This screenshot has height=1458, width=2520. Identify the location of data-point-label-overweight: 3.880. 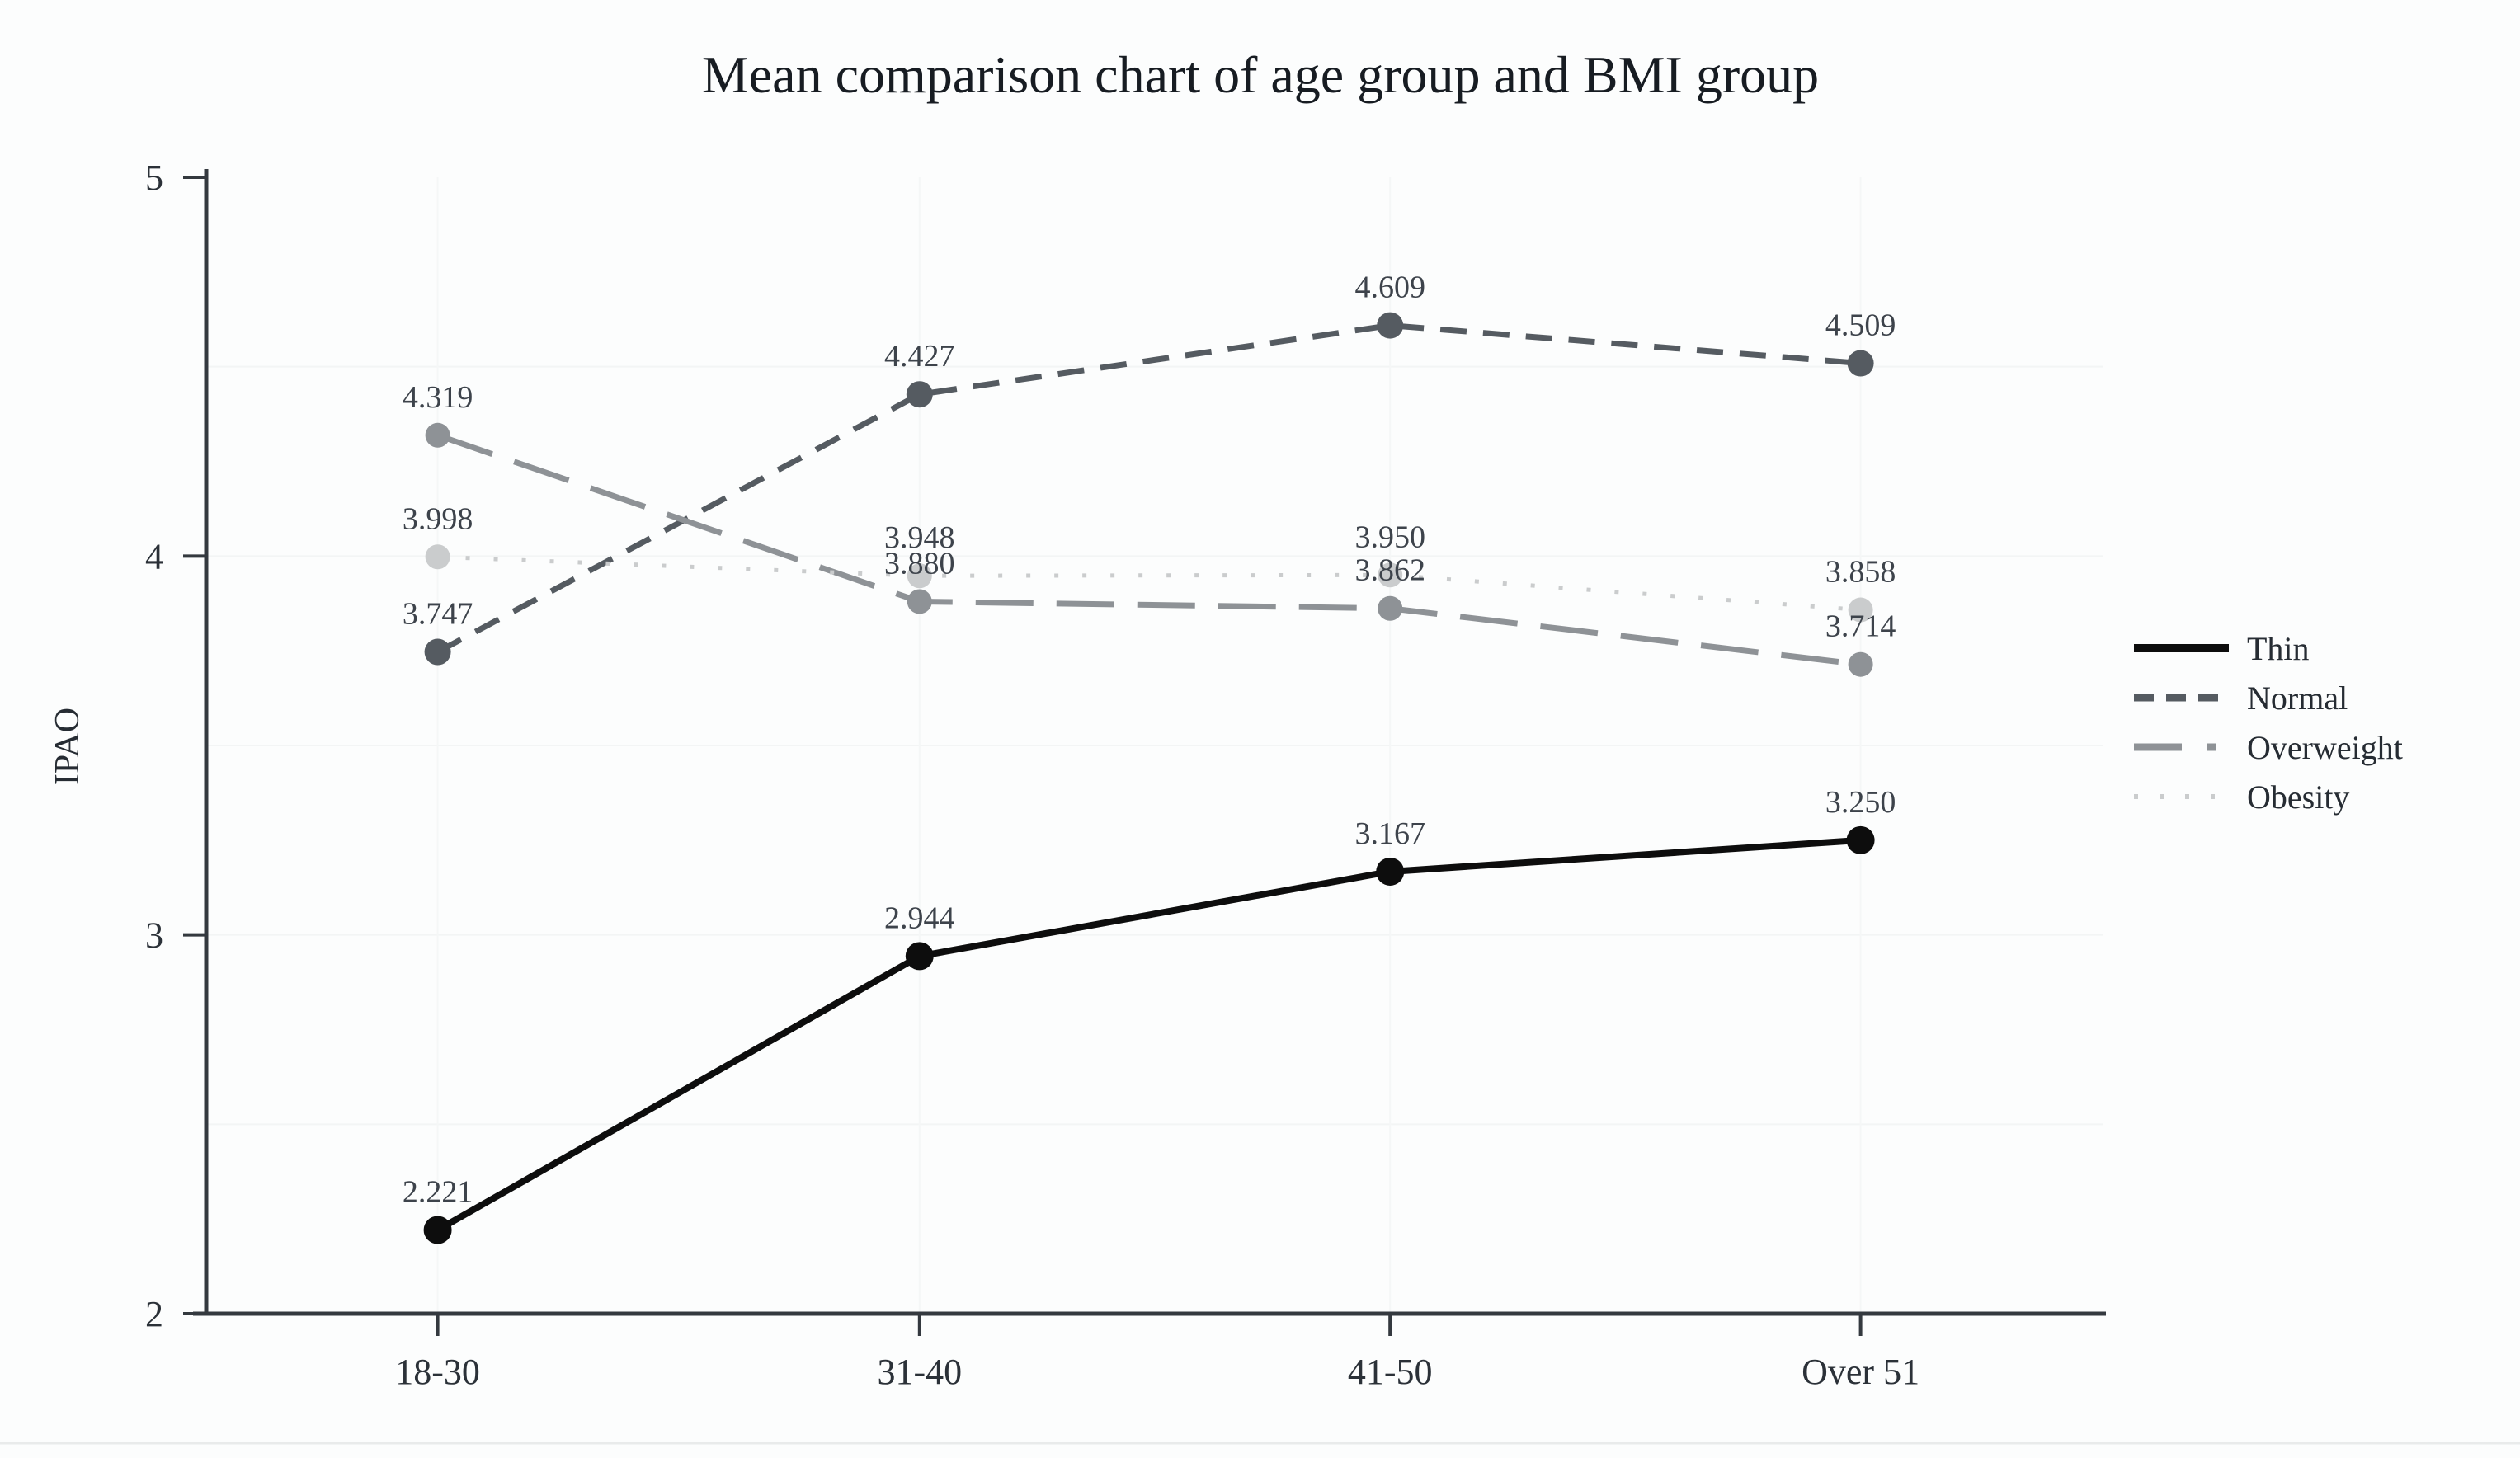
(919, 563).